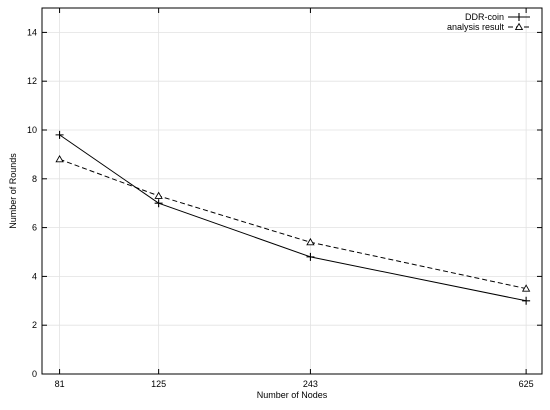 The height and width of the screenshot is (410, 550). Describe the element at coordinates (34, 179) in the screenshot. I see `y-tick-label: 8` at that location.